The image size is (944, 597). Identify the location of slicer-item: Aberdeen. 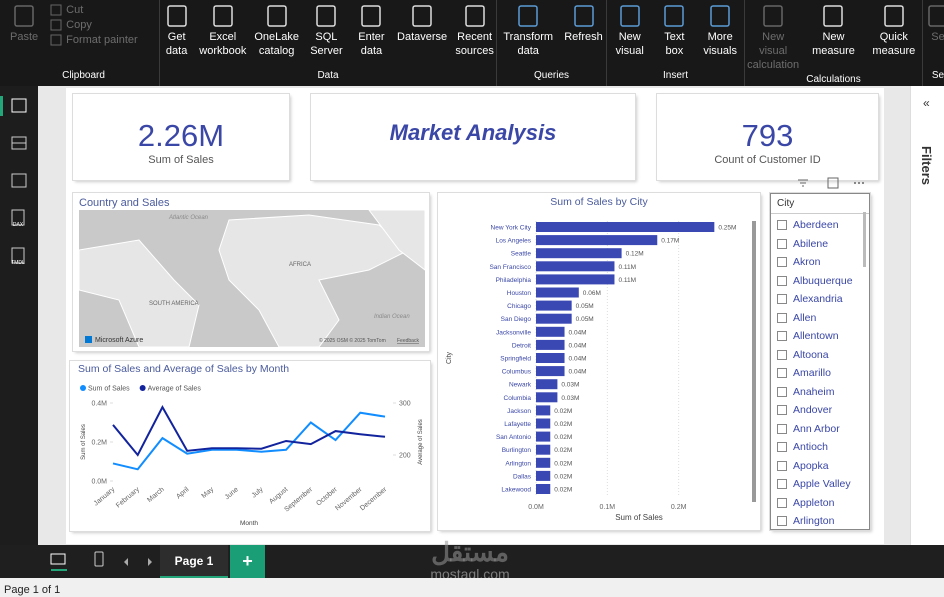
(820, 225).